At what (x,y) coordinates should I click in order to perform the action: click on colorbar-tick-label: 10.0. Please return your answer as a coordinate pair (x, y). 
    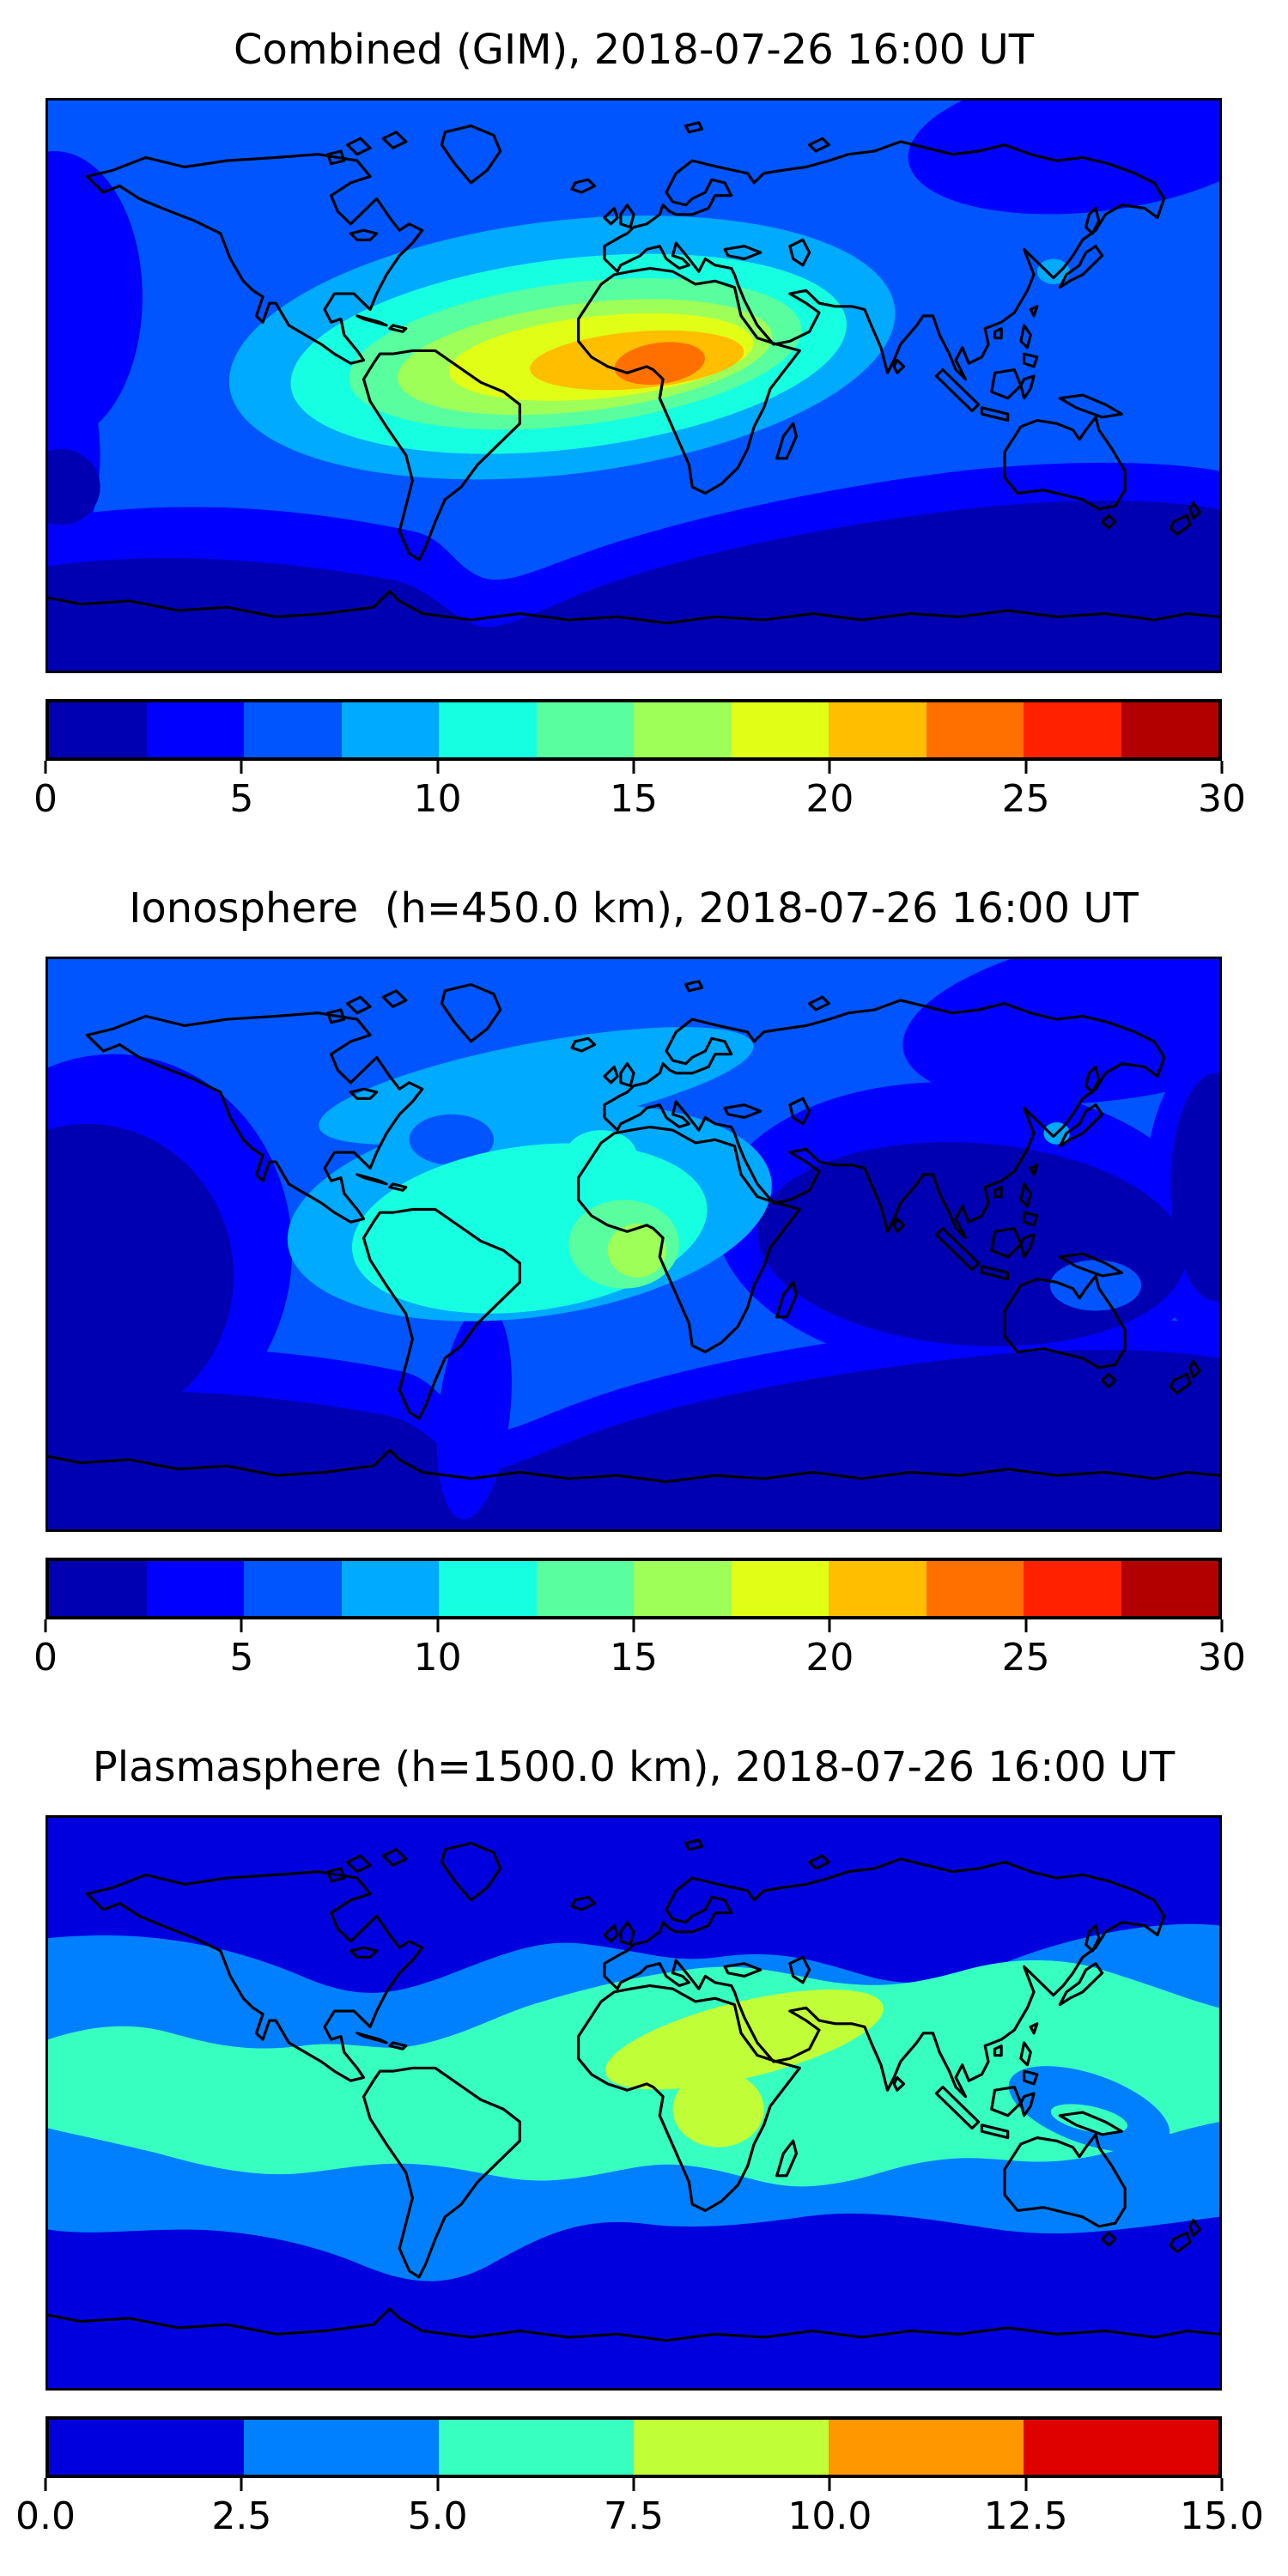
    Looking at the image, I should click on (830, 2516).